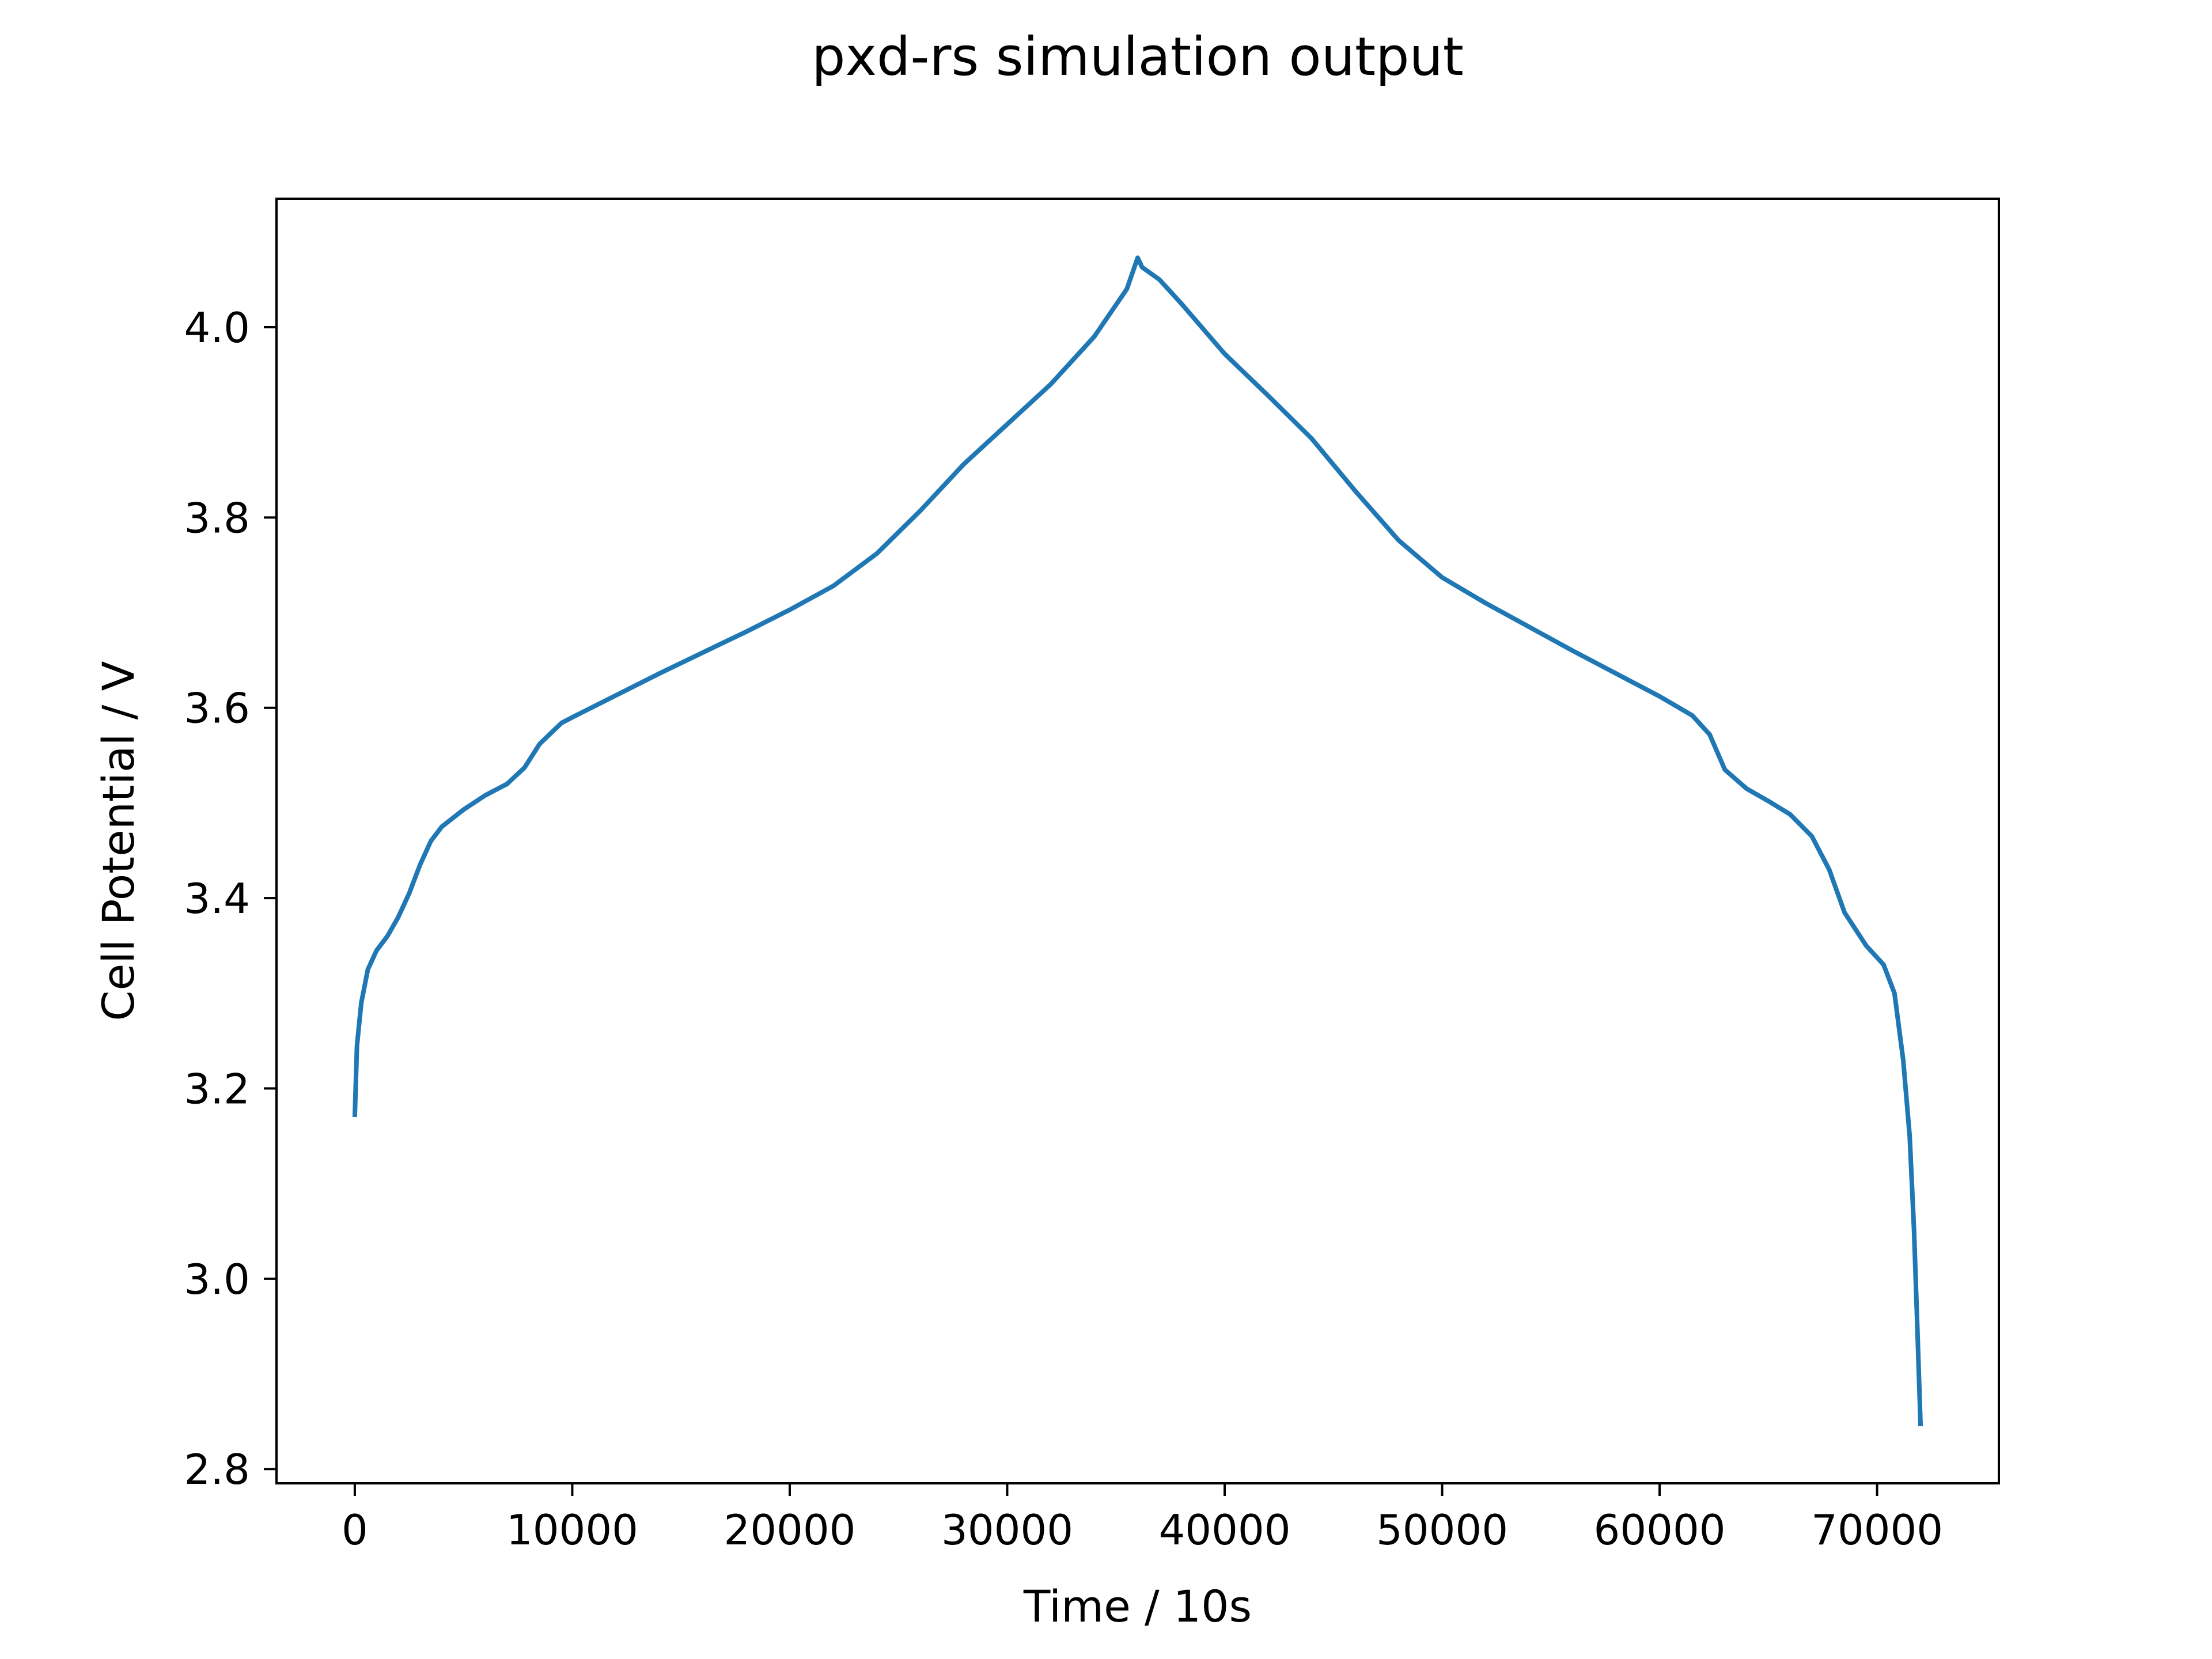 The width and height of the screenshot is (2212, 1659). I want to click on x-tick-label: 70000, so click(1877, 1530).